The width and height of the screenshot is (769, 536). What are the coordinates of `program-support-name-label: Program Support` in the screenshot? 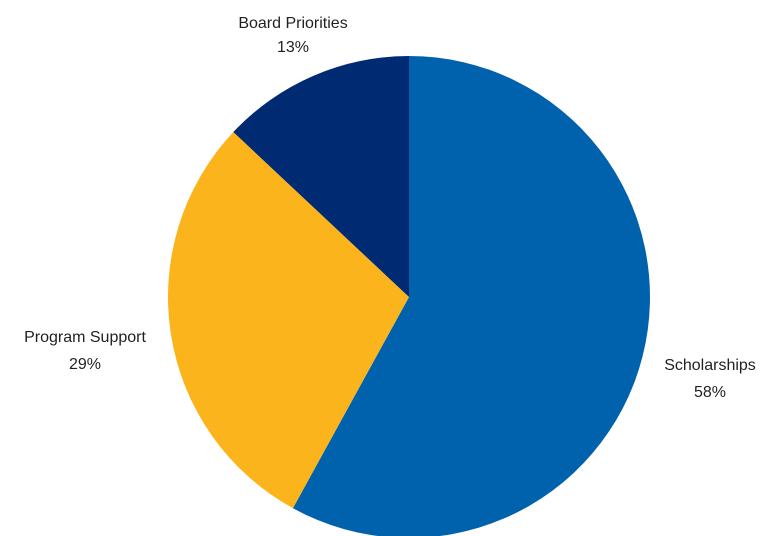 It's located at (85, 337).